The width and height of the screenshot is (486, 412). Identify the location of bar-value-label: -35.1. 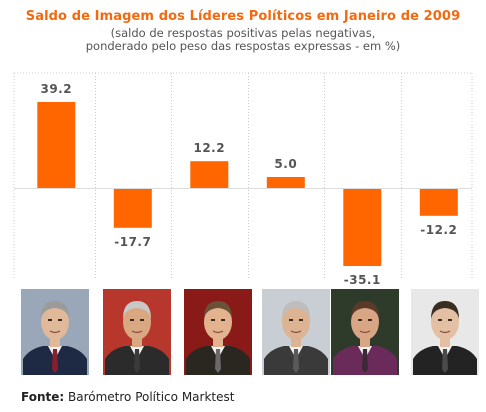
(362, 280).